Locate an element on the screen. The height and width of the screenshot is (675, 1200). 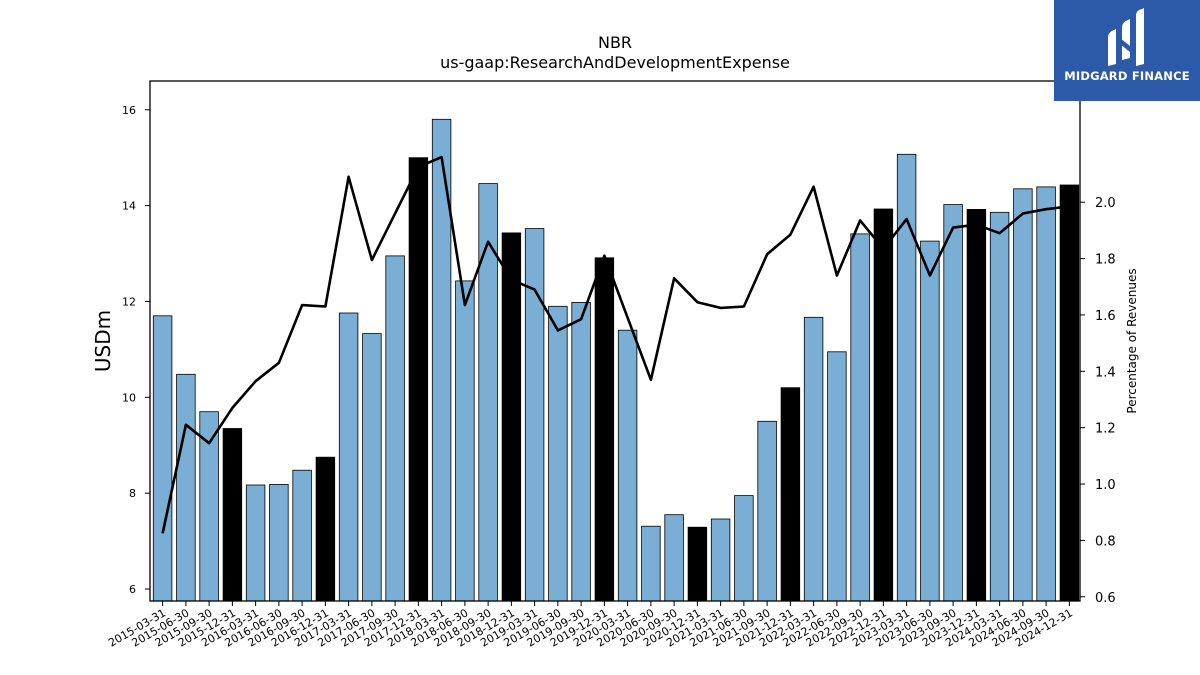
y2-tick-label: 0.8 is located at coordinates (1105, 541).